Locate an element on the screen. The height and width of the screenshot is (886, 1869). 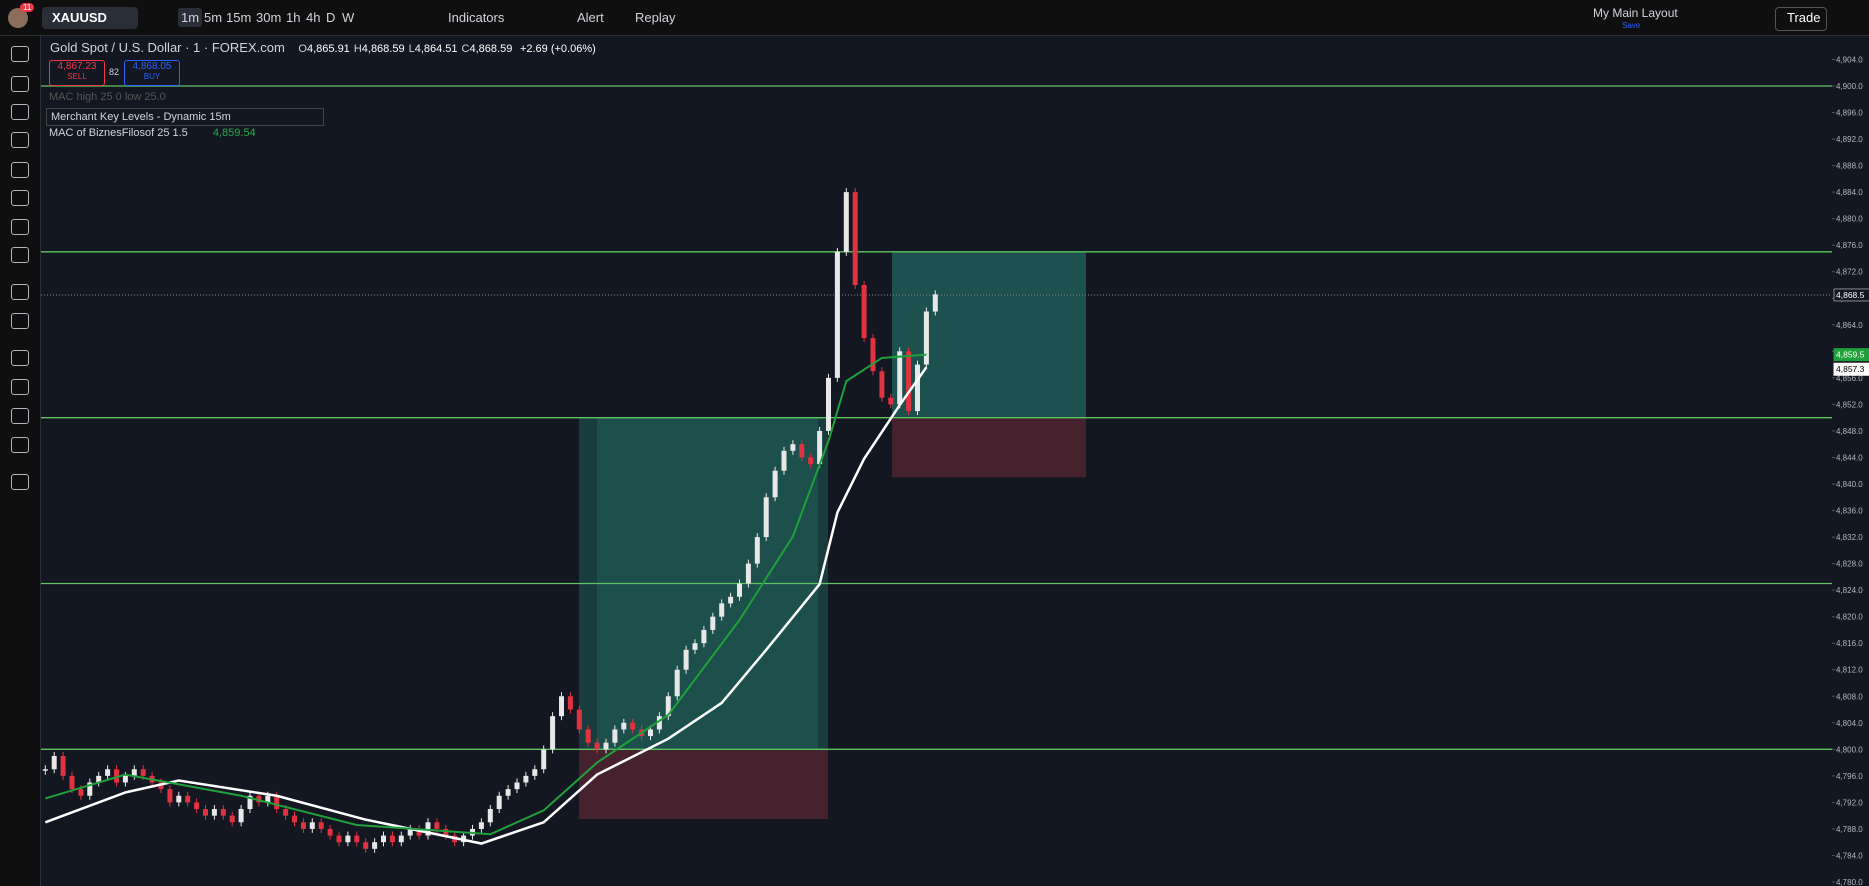
y-tick-label: 4,896.0 is located at coordinates (1849, 113).